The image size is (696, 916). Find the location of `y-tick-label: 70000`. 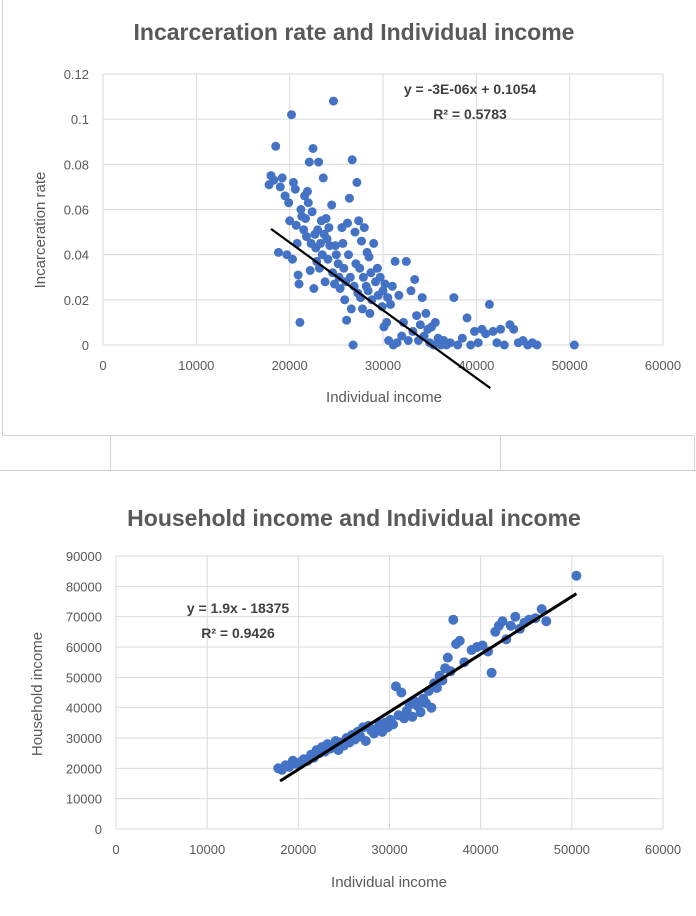

y-tick-label: 70000 is located at coordinates (84, 617).